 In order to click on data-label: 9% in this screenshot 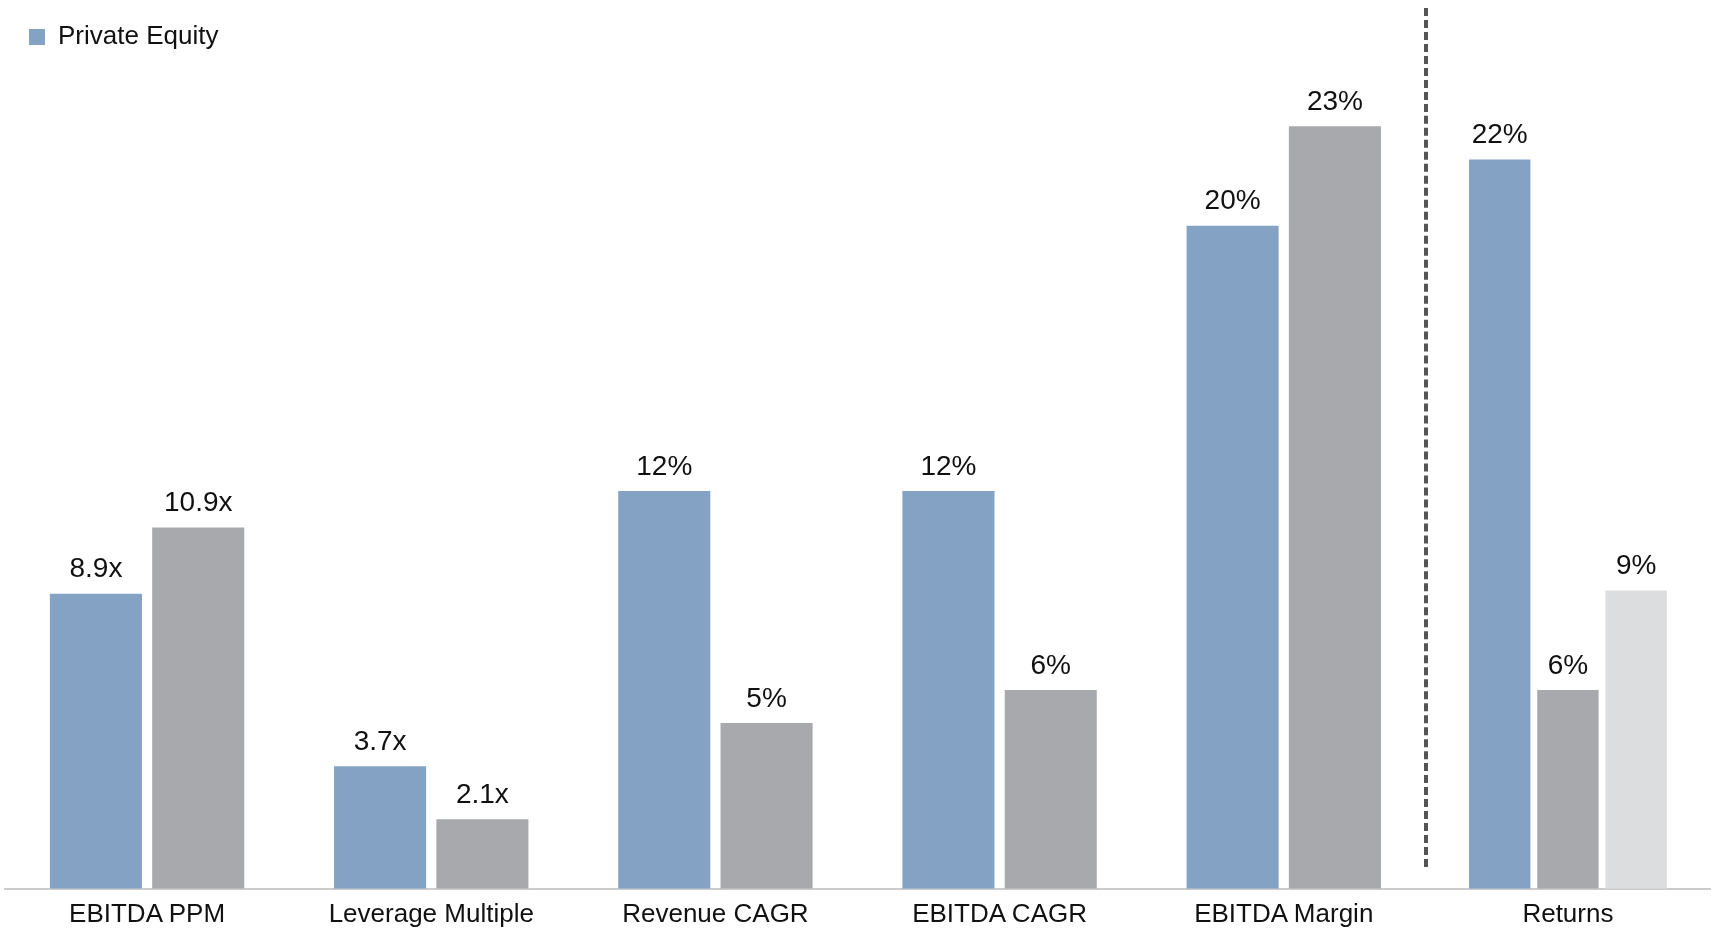, I will do `click(1636, 565)`.